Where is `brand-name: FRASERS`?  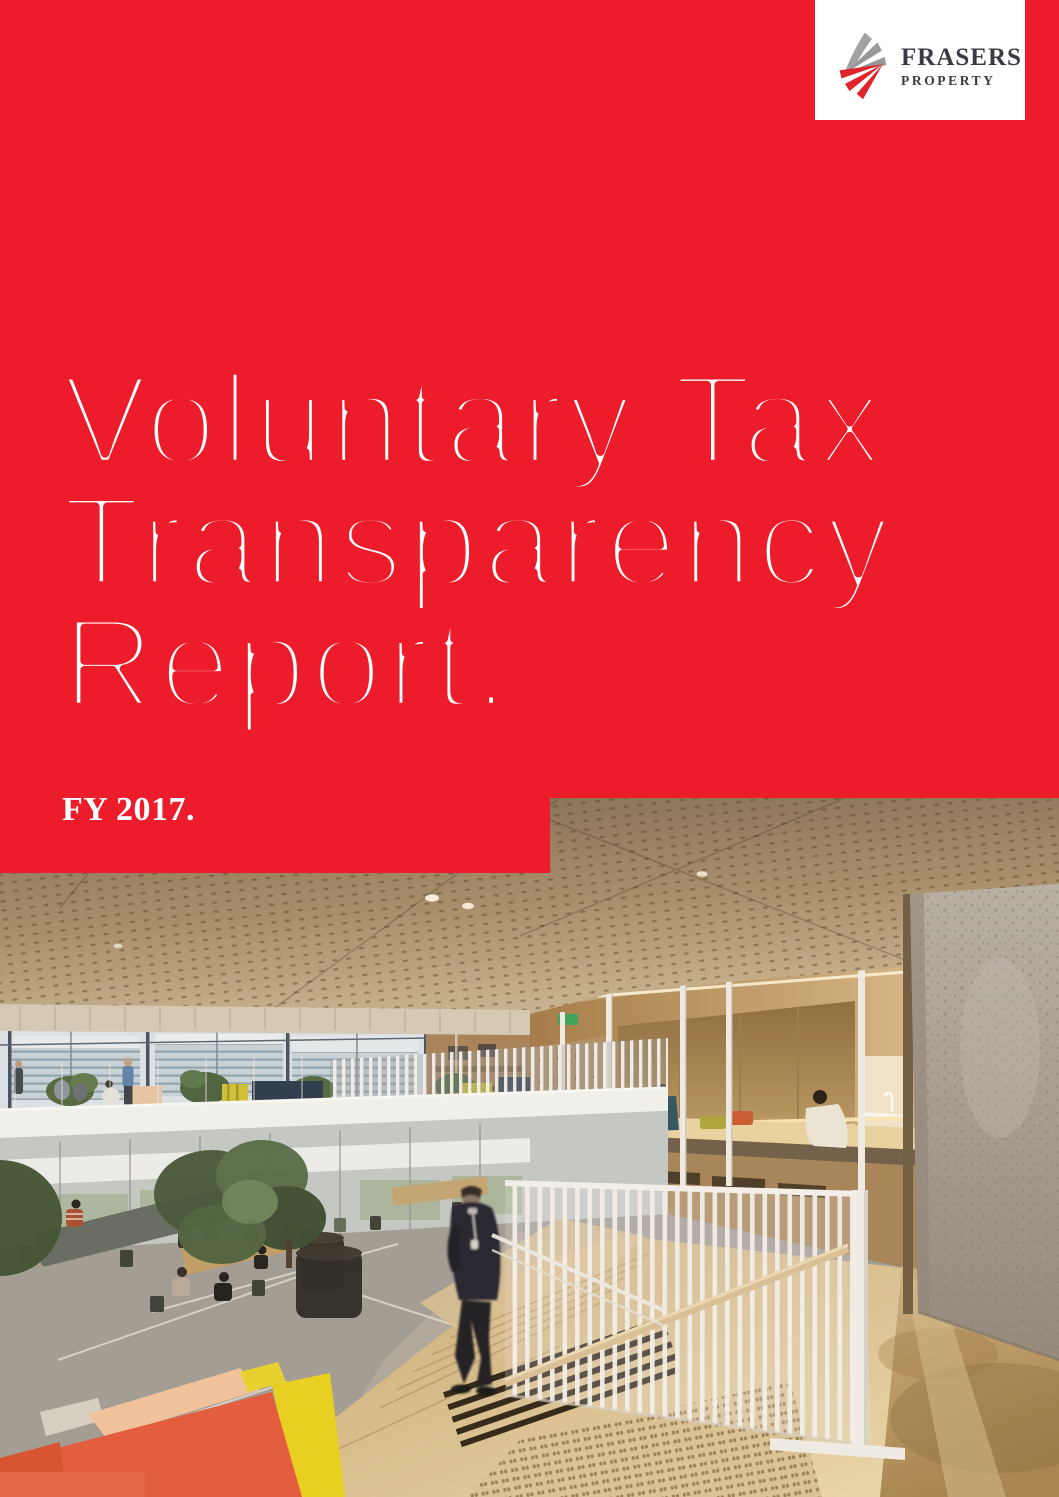 brand-name: FRASERS is located at coordinates (961, 57).